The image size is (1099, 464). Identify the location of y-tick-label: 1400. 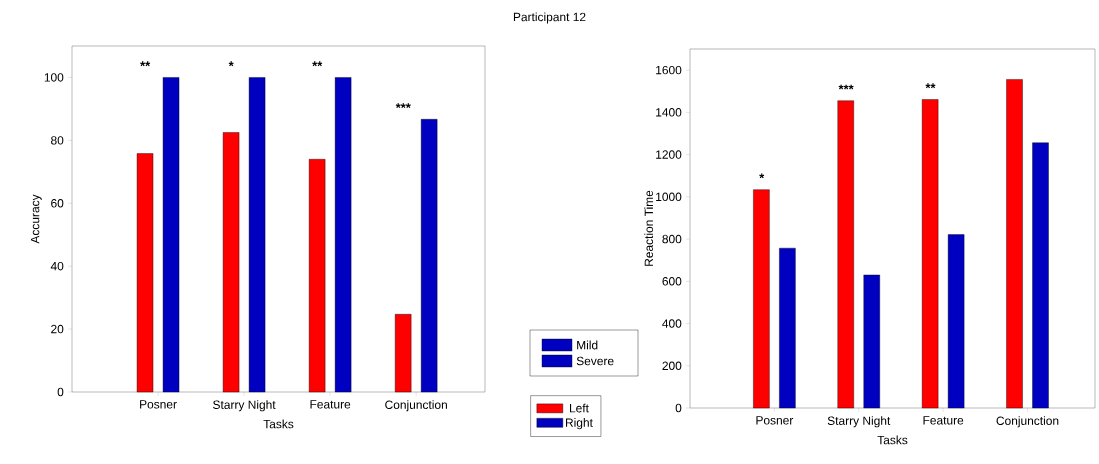
(669, 112).